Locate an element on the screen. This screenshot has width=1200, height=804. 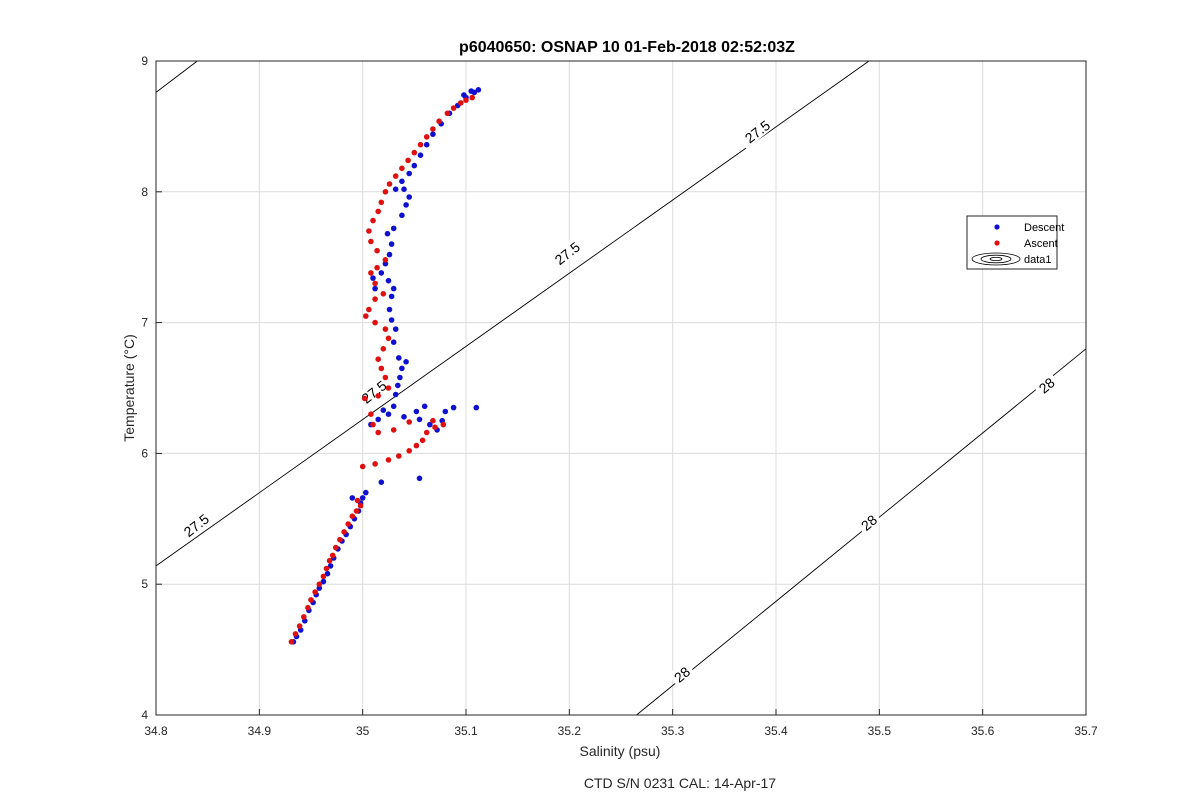
y-axis-label: Temperature (°C) is located at coordinates (129, 388).